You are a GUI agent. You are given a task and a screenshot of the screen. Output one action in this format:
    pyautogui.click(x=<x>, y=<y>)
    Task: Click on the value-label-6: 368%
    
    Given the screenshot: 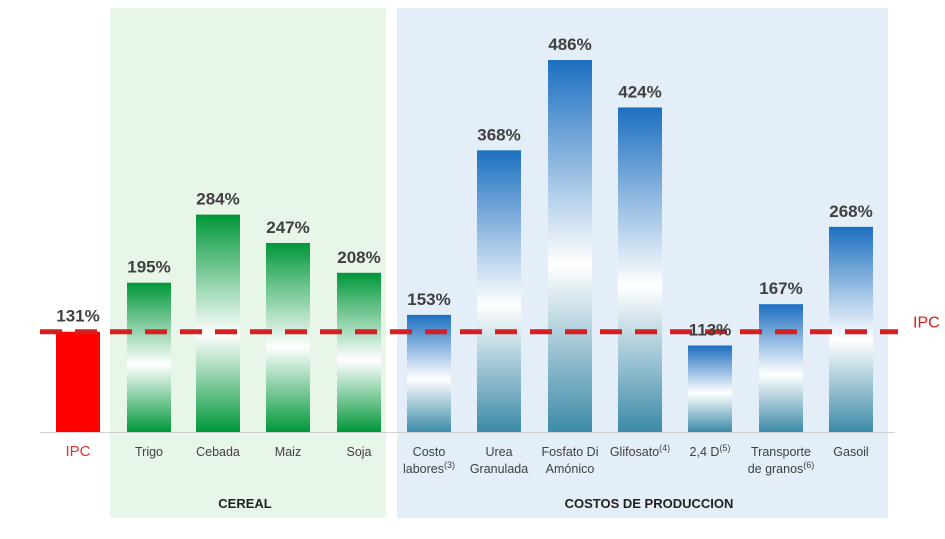 What is the action you would take?
    pyautogui.click(x=498, y=134)
    